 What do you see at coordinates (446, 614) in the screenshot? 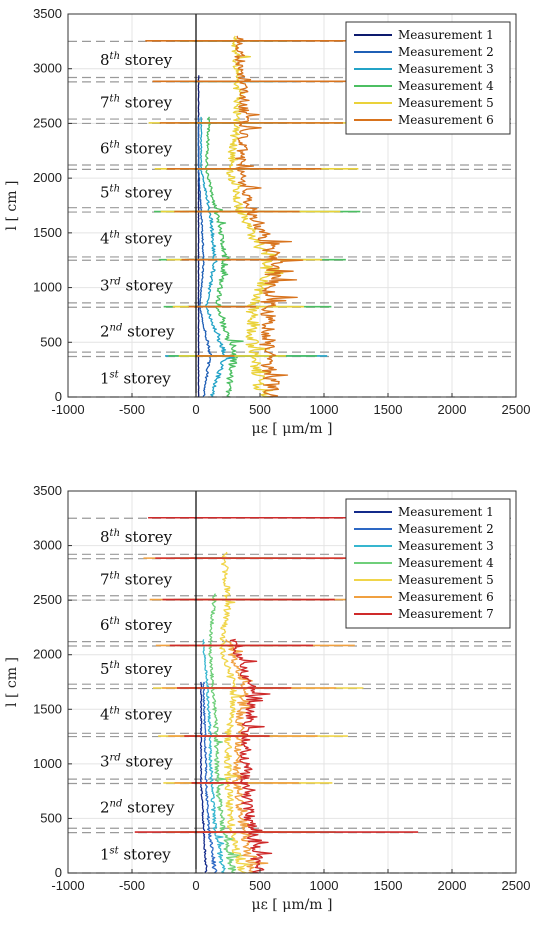
I see `legend-entry: Measurement 7` at bounding box center [446, 614].